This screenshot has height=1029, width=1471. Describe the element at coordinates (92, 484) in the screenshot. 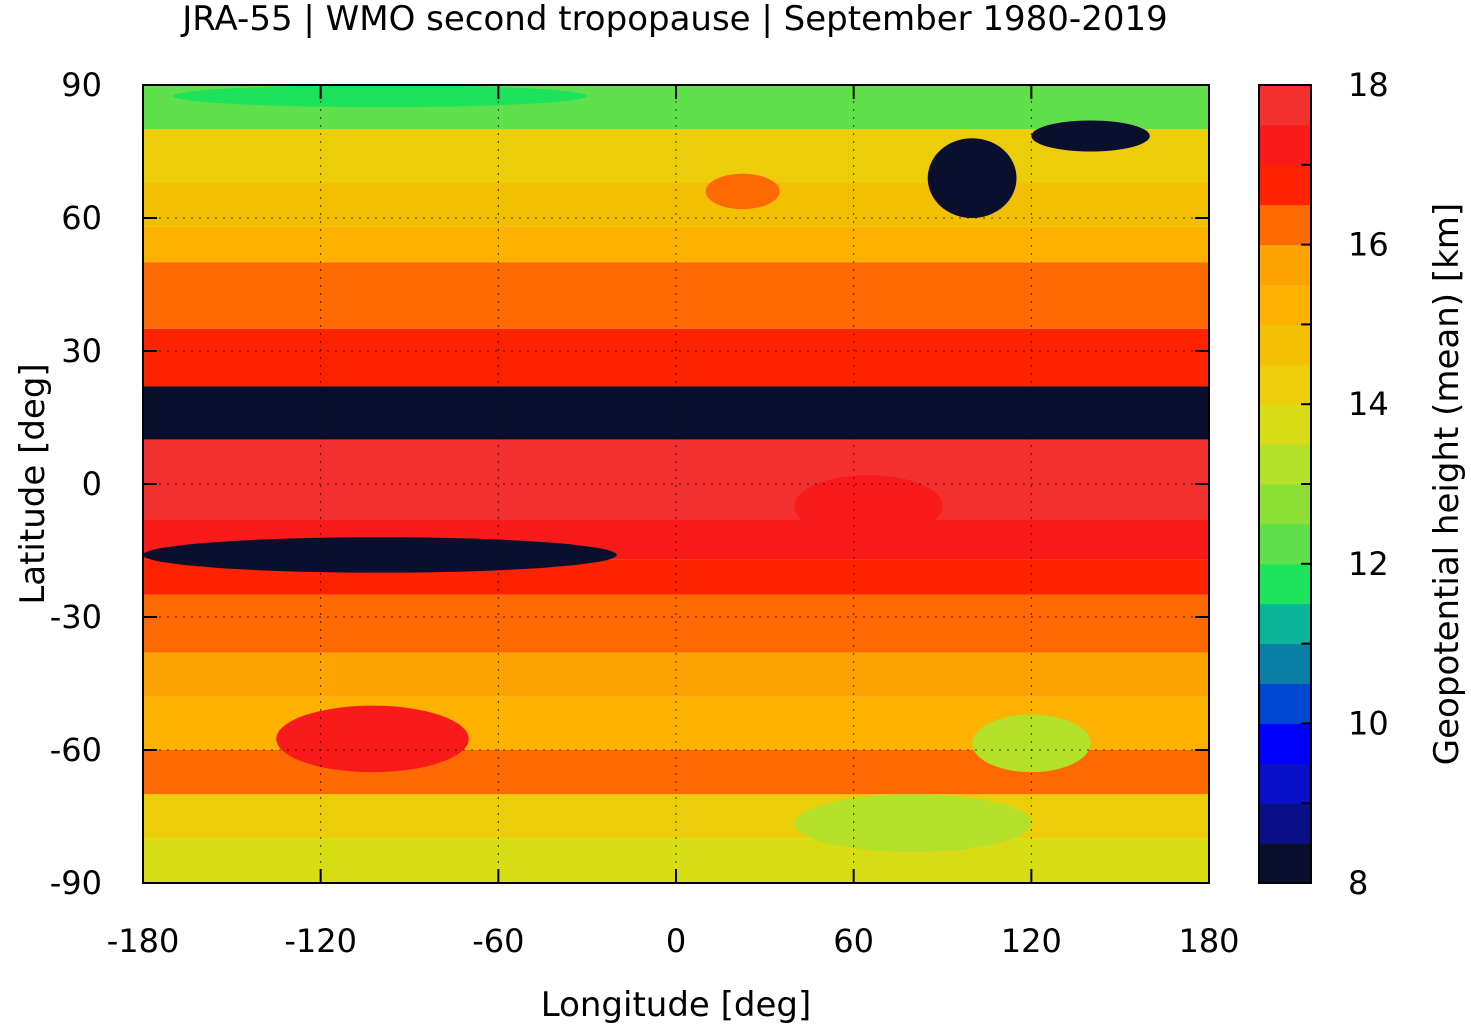

I see `y-tick-label-3: 0` at that location.